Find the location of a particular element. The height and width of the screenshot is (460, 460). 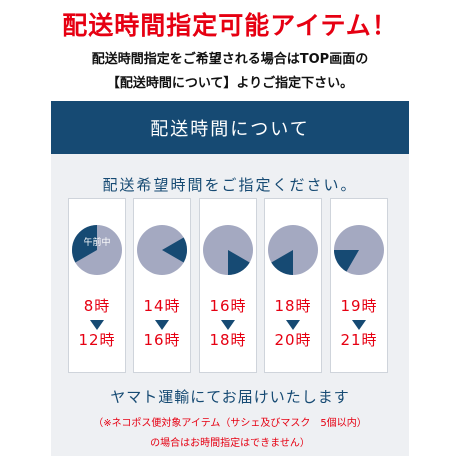

note-line-2: の場合はお時間指定はできません） is located at coordinates (230, 443).